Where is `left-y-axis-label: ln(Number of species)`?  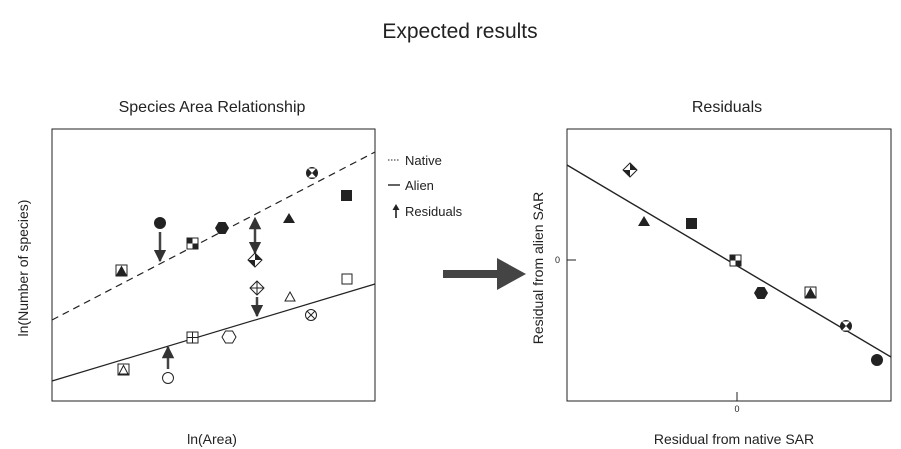
left-y-axis-label: ln(Number of species) is located at coordinates (23, 268).